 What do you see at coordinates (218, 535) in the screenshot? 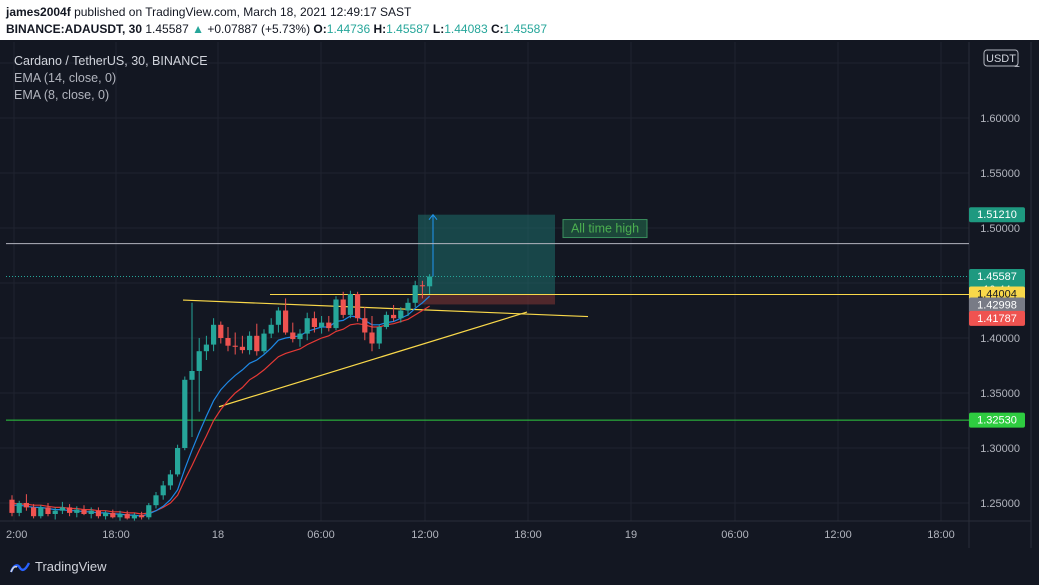
I see `time-tick-label: 18` at bounding box center [218, 535].